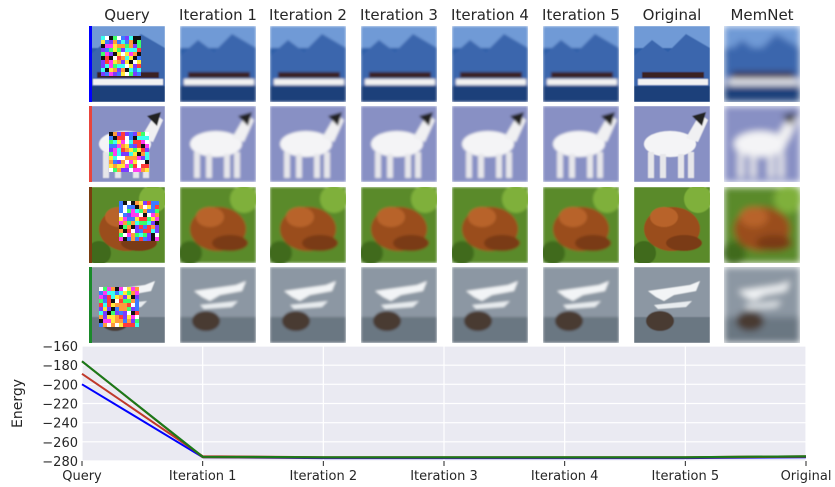 The image size is (835, 487). Describe the element at coordinates (60, 385) in the screenshot. I see `y-tick-label: −200` at that location.